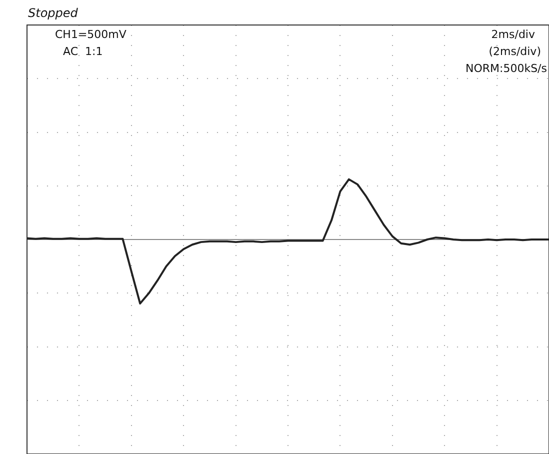 The image size is (549, 454). I want to click on text: AC 1:1, so click(83, 51).